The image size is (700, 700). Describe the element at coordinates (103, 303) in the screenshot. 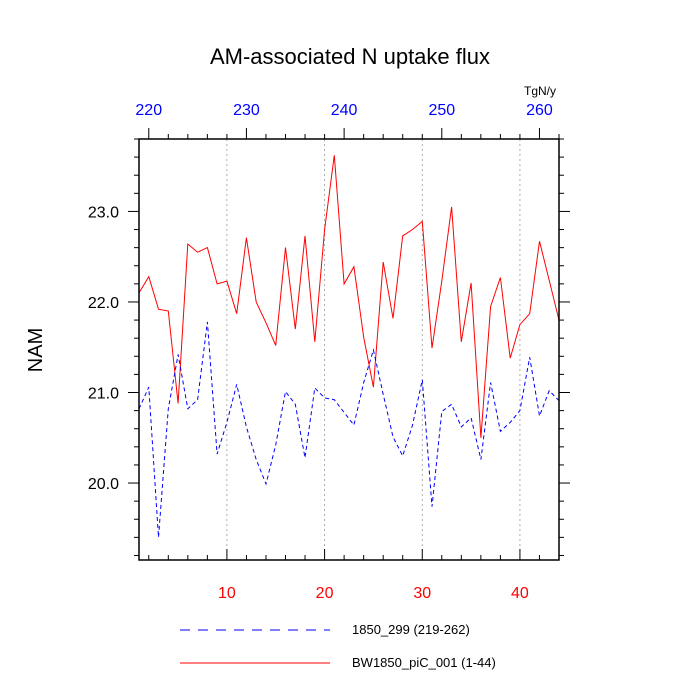

I see `y-tick-label-22: 22.0` at that location.